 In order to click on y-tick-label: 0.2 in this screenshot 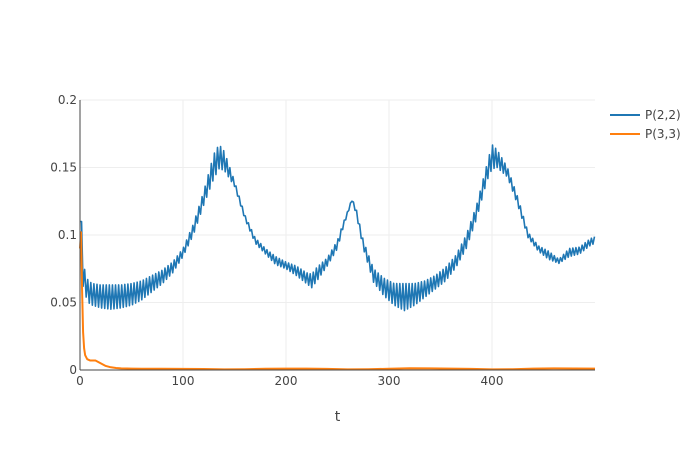, I will do `click(67, 100)`.